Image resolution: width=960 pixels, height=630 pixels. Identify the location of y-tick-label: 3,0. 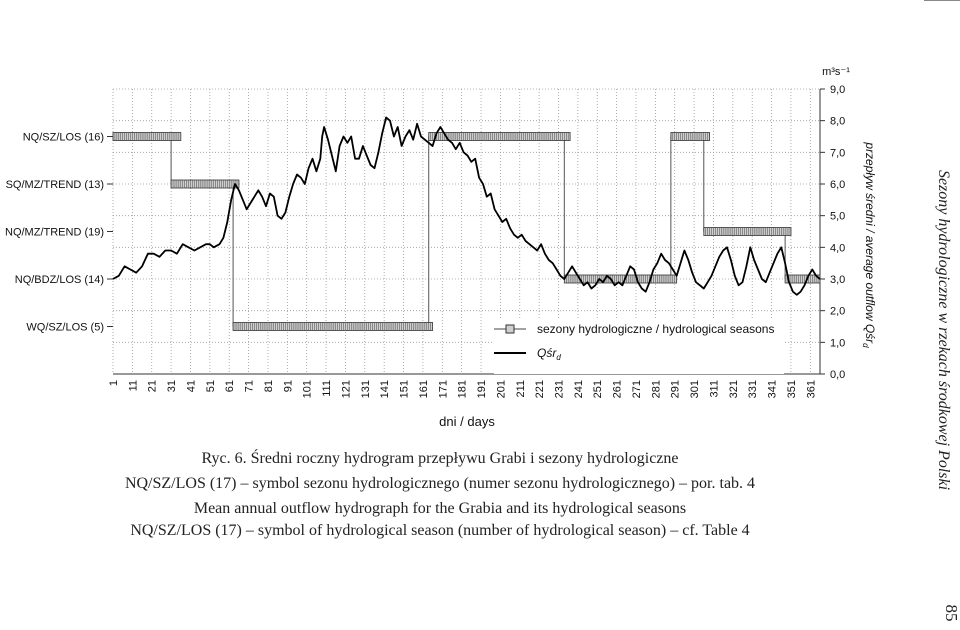
(837, 280).